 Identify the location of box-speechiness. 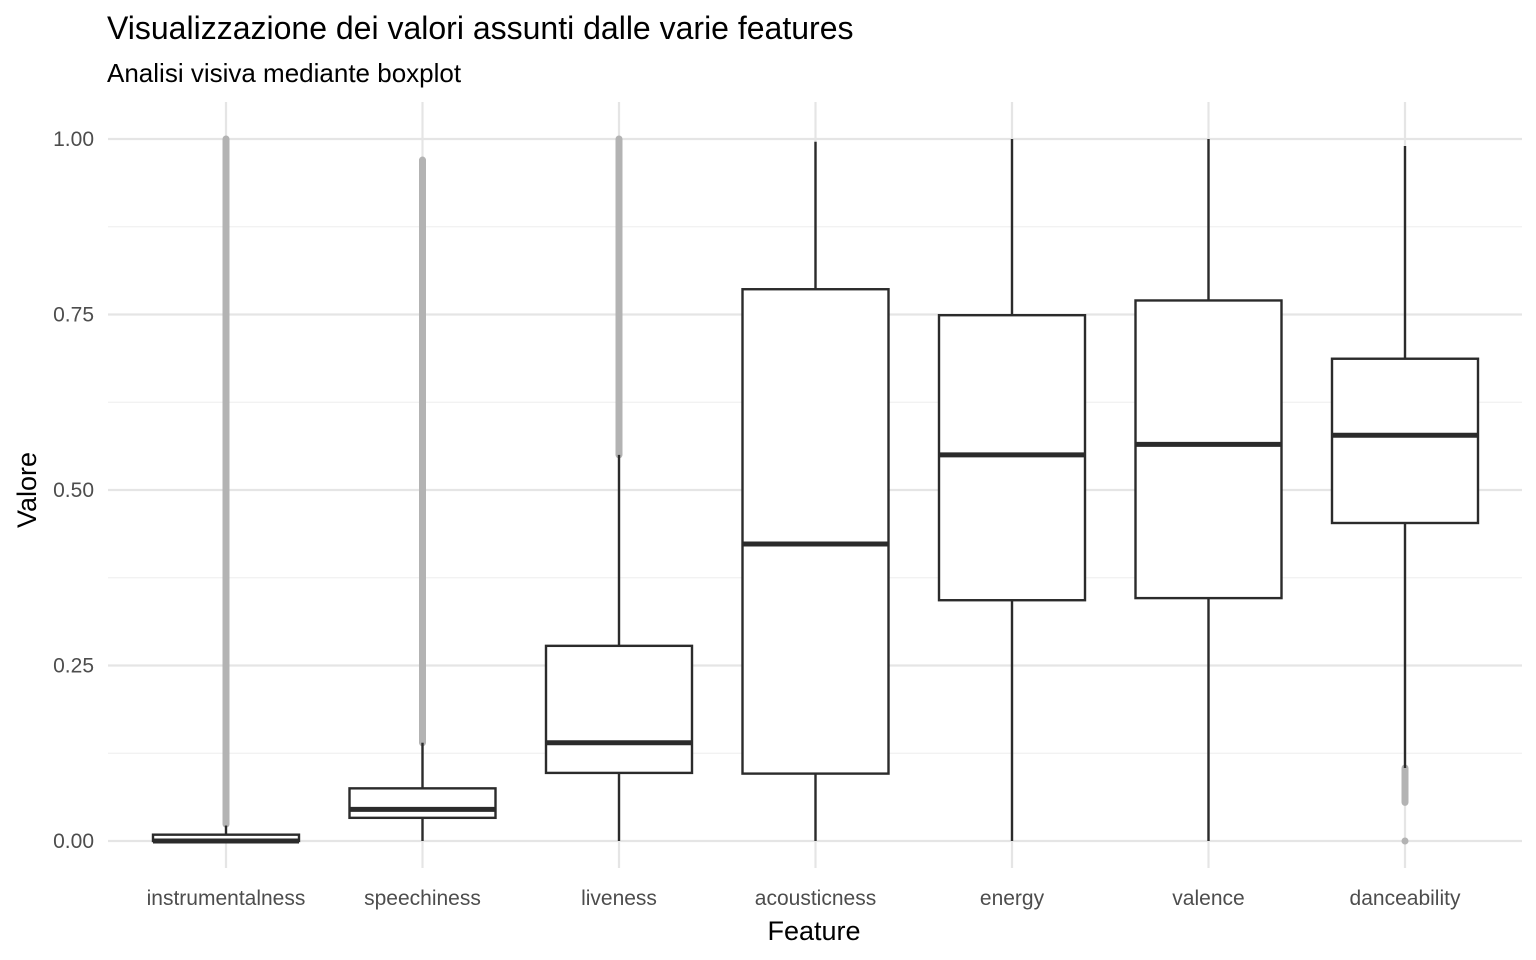
(422, 498).